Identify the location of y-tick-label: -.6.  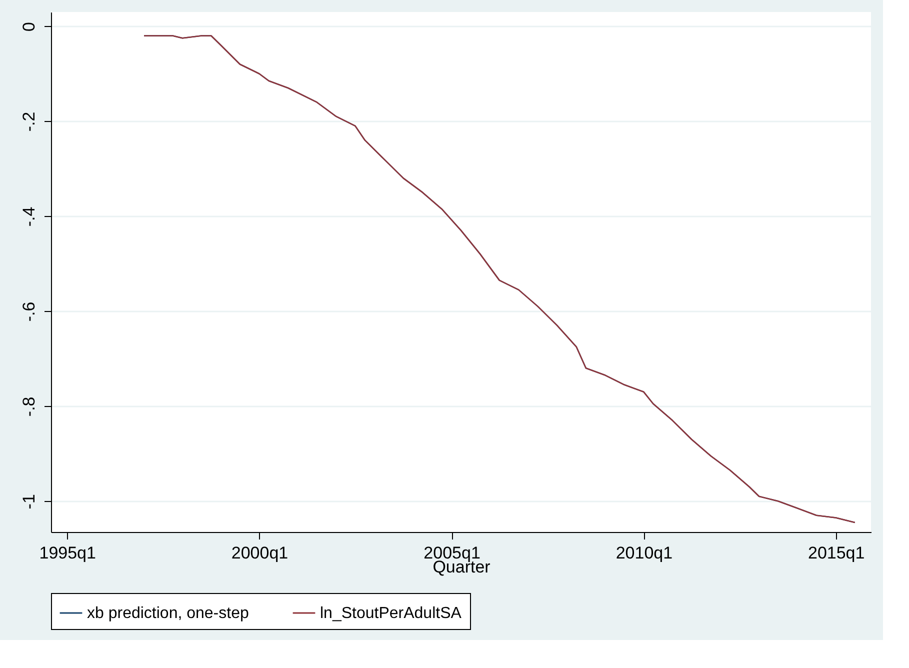
(29, 312).